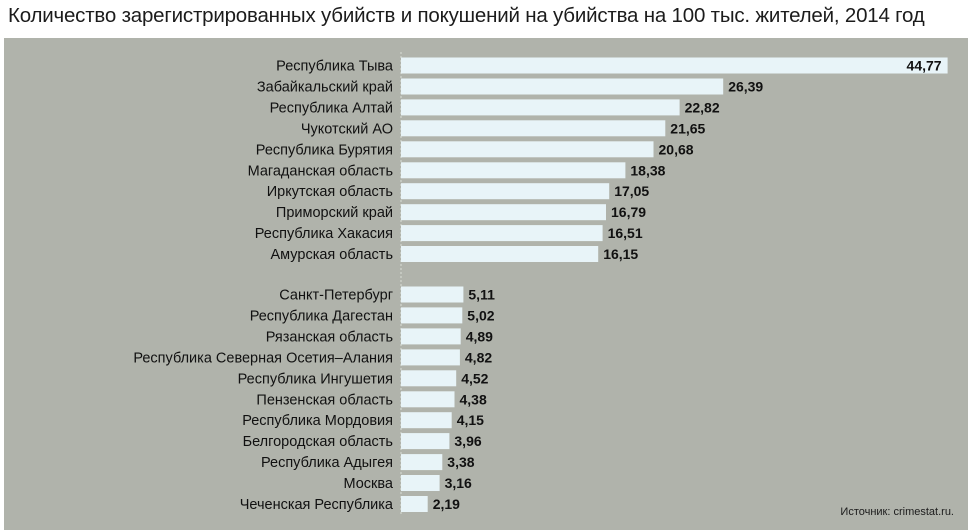  Describe the element at coordinates (317, 505) in the screenshot. I see `category-label: Чеченская Республика` at that location.